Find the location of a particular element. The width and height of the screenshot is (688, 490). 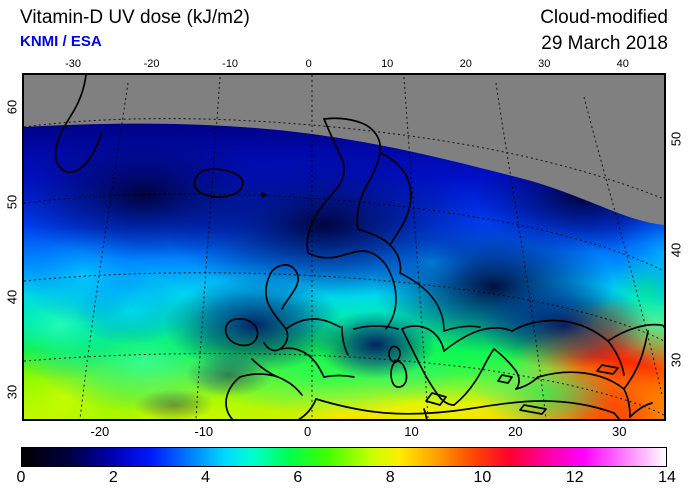

product-type-label: Cloud-modified is located at coordinates (604, 17).